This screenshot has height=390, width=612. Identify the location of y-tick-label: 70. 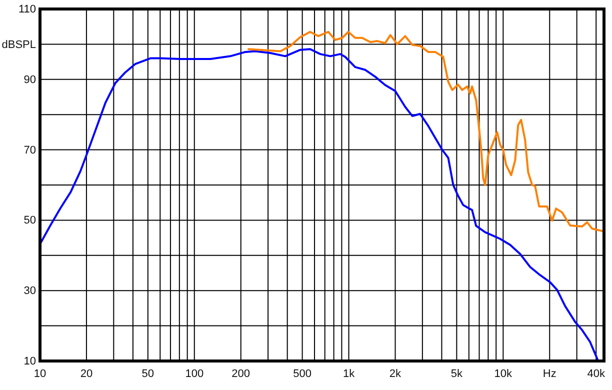
(30, 150).